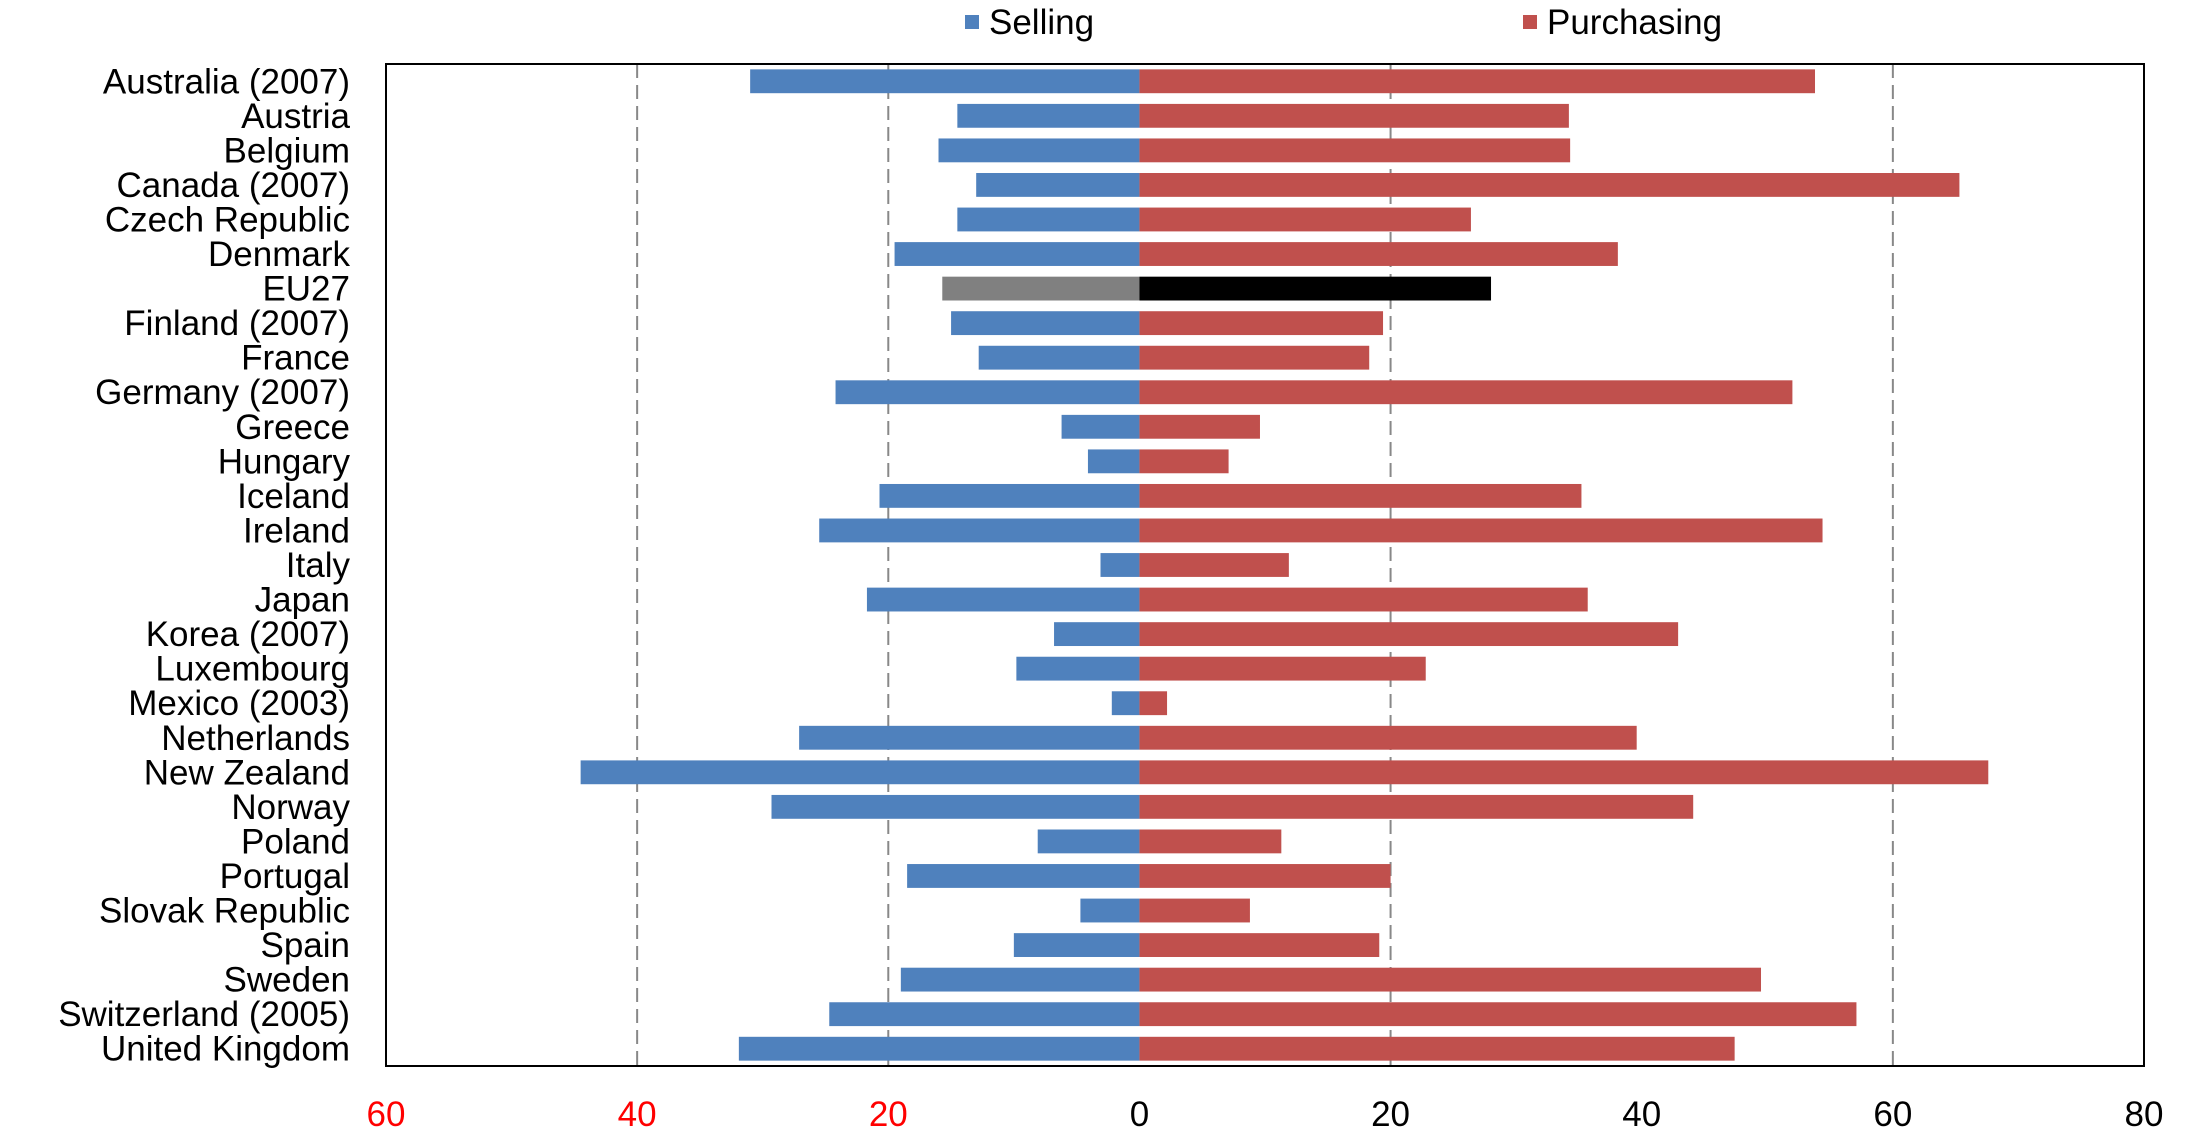 This screenshot has height=1131, width=2200. I want to click on category-label: Korea (2007), so click(248, 634).